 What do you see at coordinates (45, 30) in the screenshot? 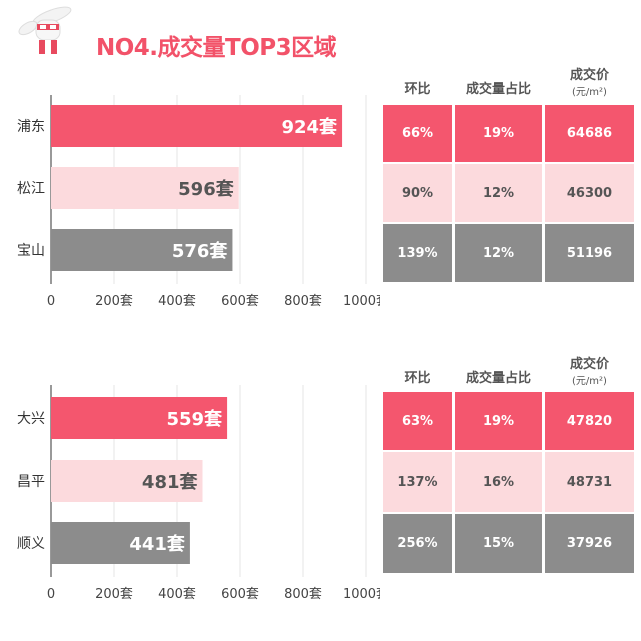
I see `mascot-logo-icon` at bounding box center [45, 30].